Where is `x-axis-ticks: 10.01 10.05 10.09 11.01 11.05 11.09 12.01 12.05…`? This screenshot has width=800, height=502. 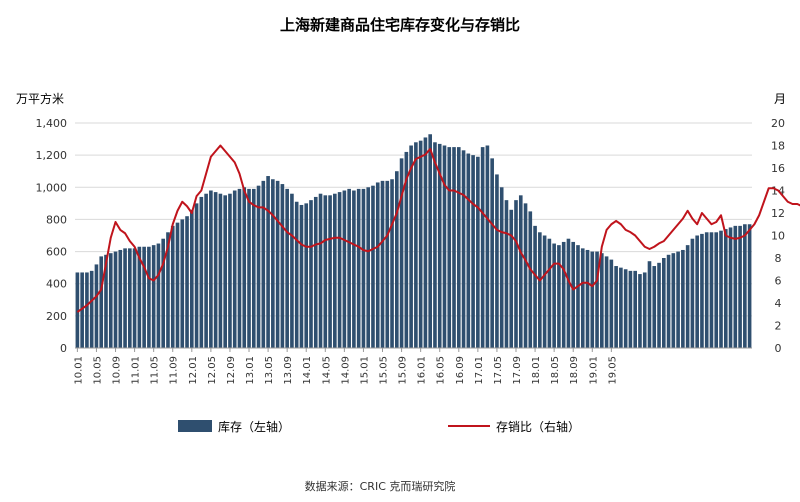 x-axis-ticks: 10.01 10.05 10.09 11.01 11.05 11.09 12.01 12.05… is located at coordinates (345, 366).